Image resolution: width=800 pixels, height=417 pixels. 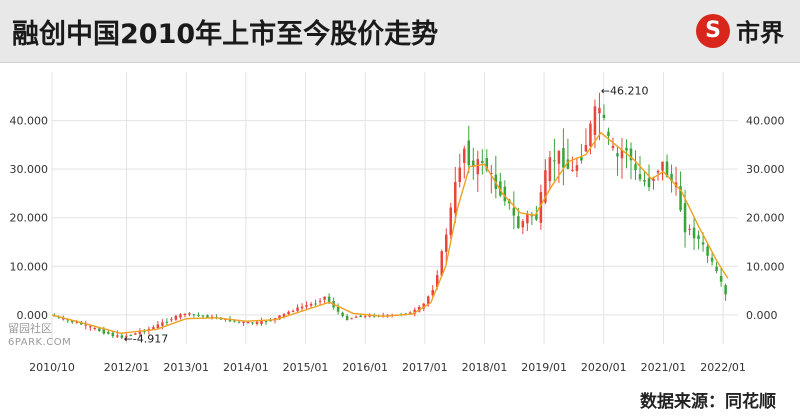 What do you see at coordinates (33, 315) in the screenshot?
I see `y-tick-label-left: 0.000` at bounding box center [33, 315].